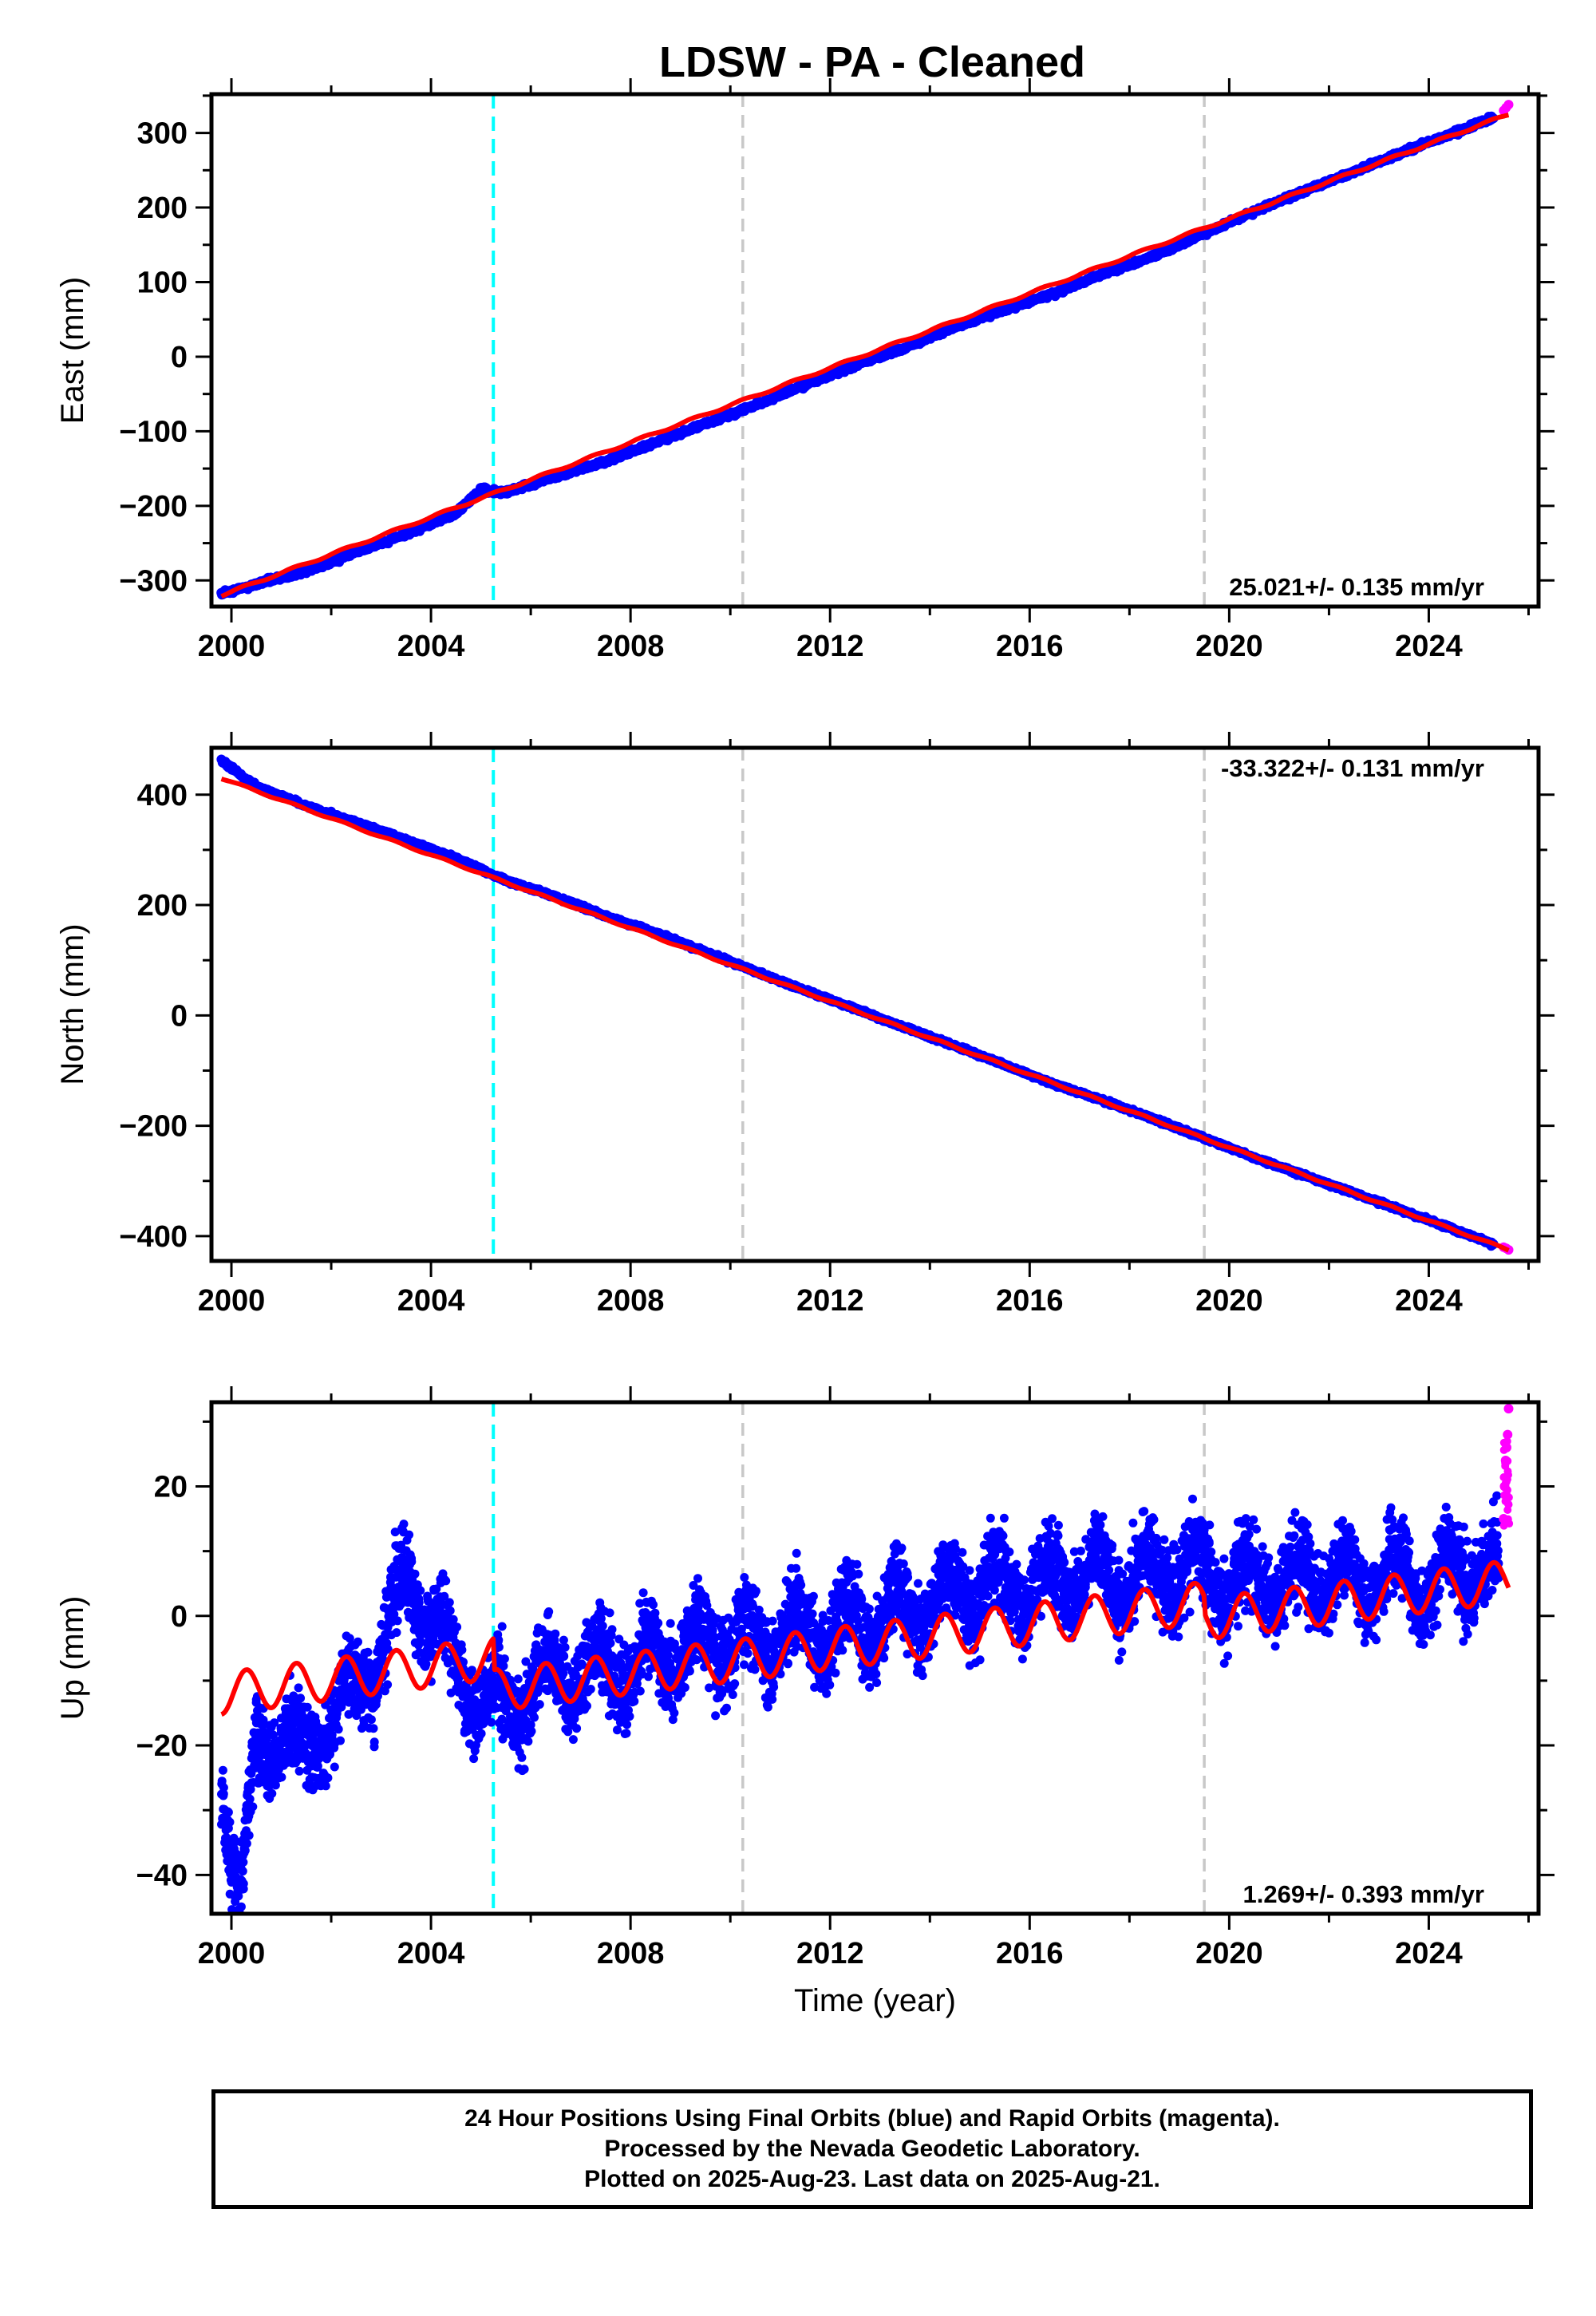 The height and width of the screenshot is (2316, 1596). What do you see at coordinates (72, 350) in the screenshot?
I see `y-axis-label: East (mm)` at bounding box center [72, 350].